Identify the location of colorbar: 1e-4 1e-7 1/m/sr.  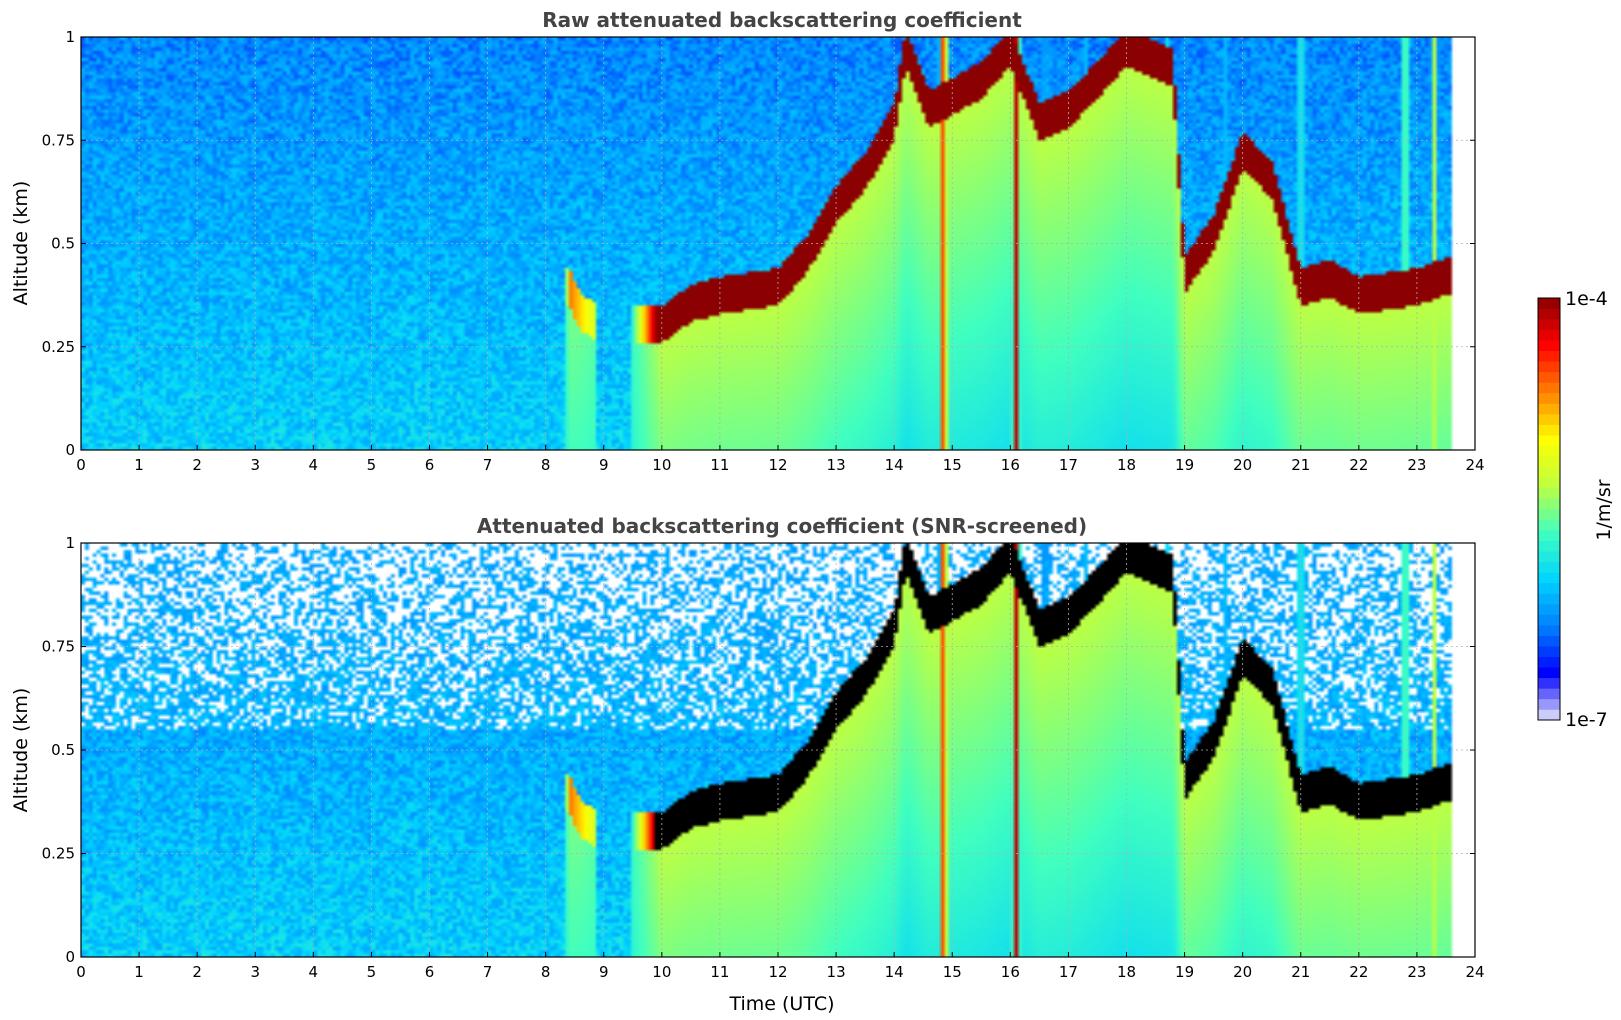
(1576, 509).